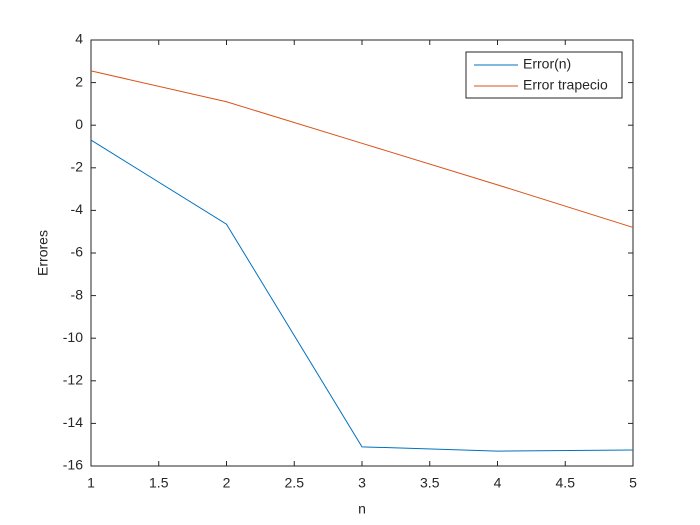  What do you see at coordinates (566, 483) in the screenshot?
I see `x-tick-label: 4.5` at bounding box center [566, 483].